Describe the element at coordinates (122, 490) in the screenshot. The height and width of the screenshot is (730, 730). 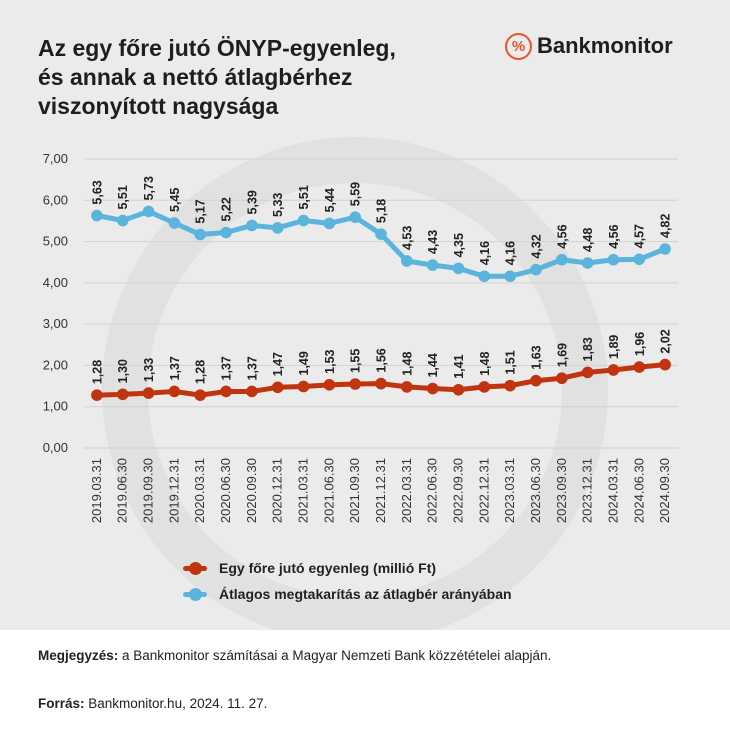
I see `x-tick-label: 2019.06.30` at that location.